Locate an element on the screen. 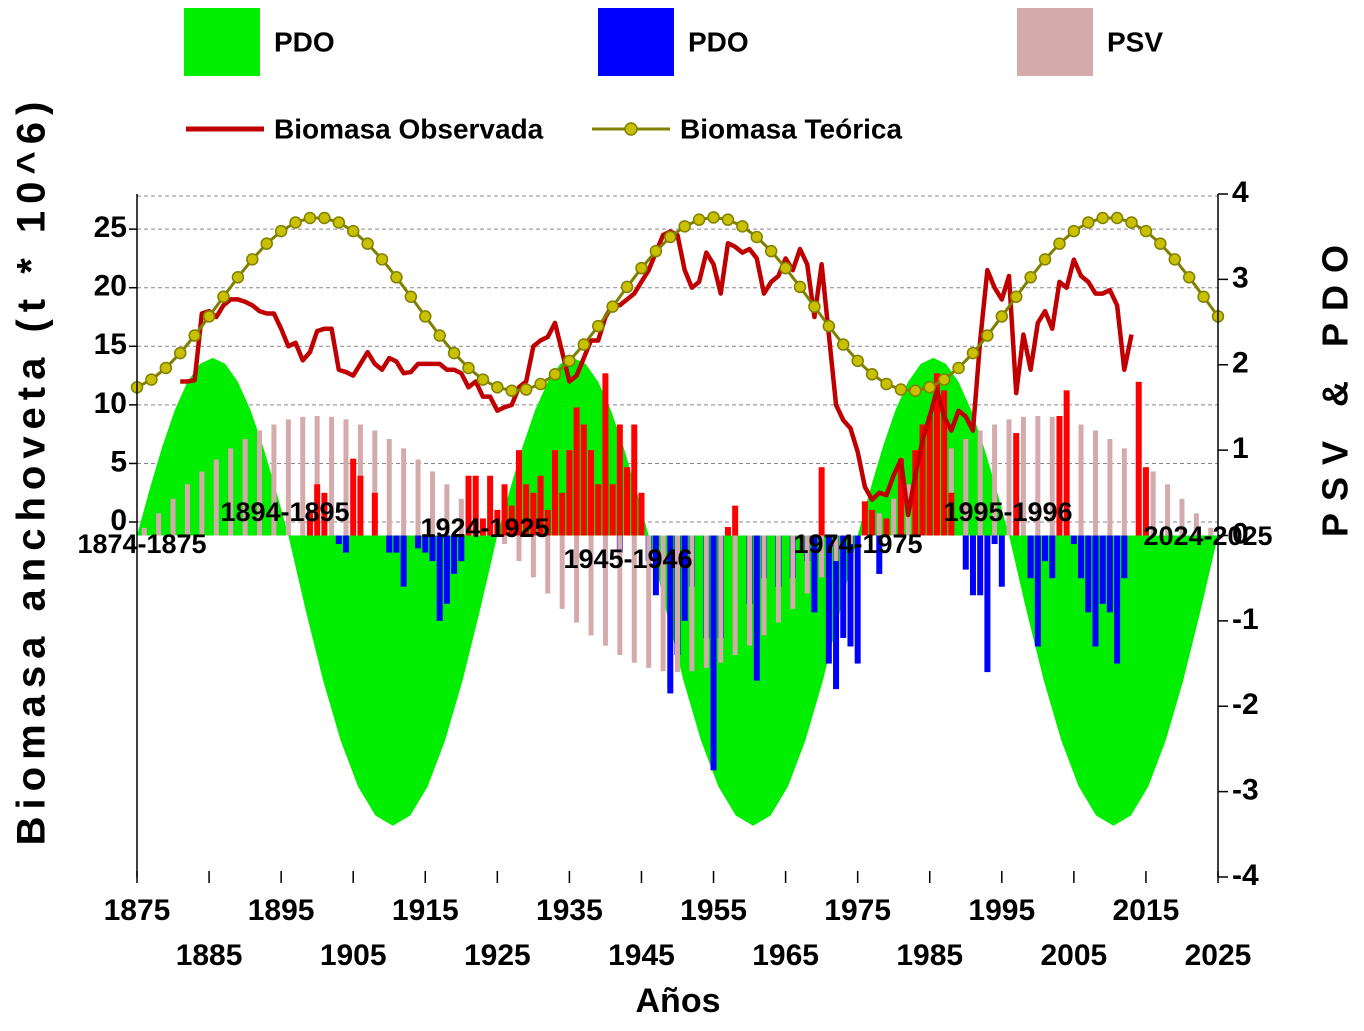  y2-tick-label: 1 is located at coordinates (1240, 448).